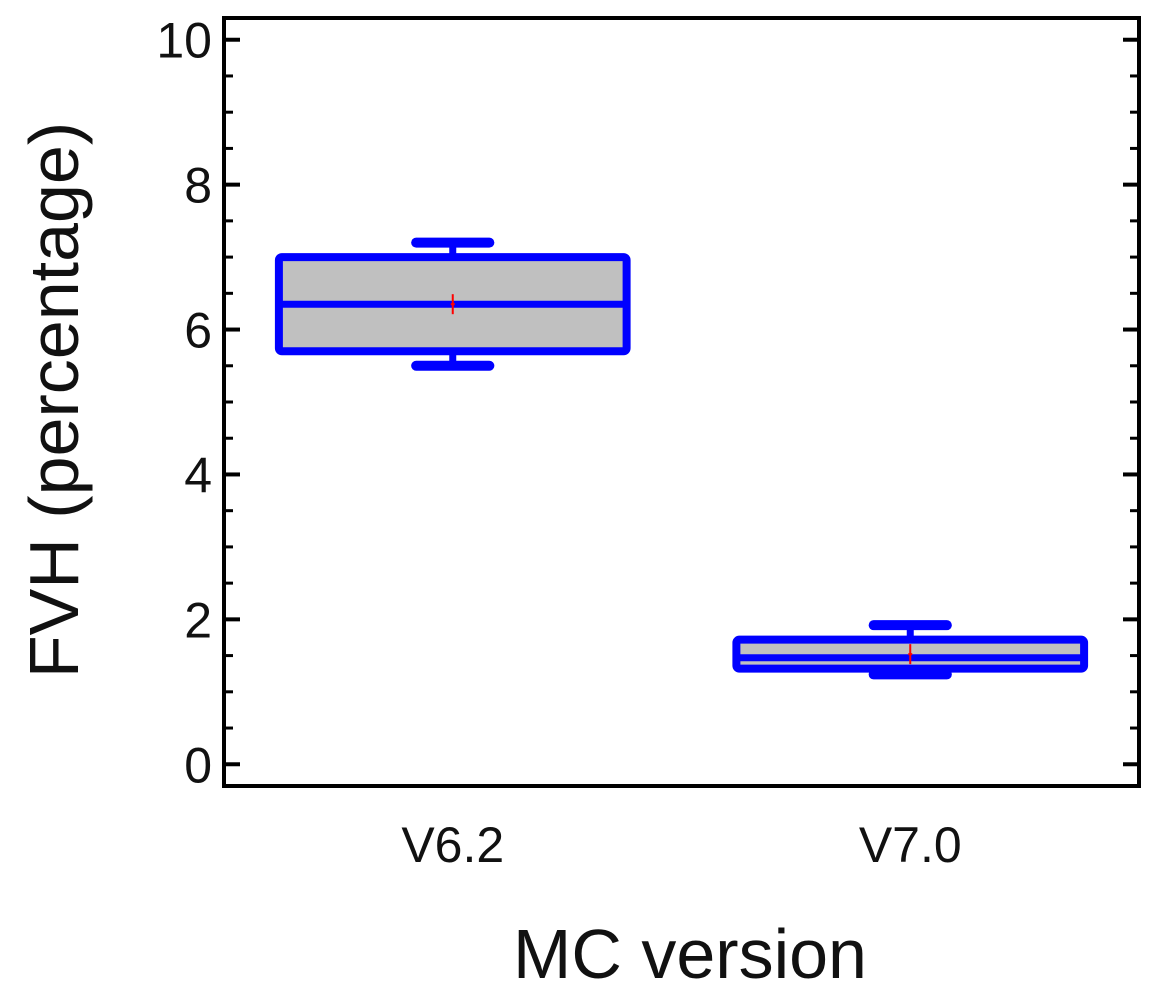 The width and height of the screenshot is (1155, 989). Describe the element at coordinates (184, 403) in the screenshot. I see `y-tick-labels: 0 2 4 6 8 10` at that location.